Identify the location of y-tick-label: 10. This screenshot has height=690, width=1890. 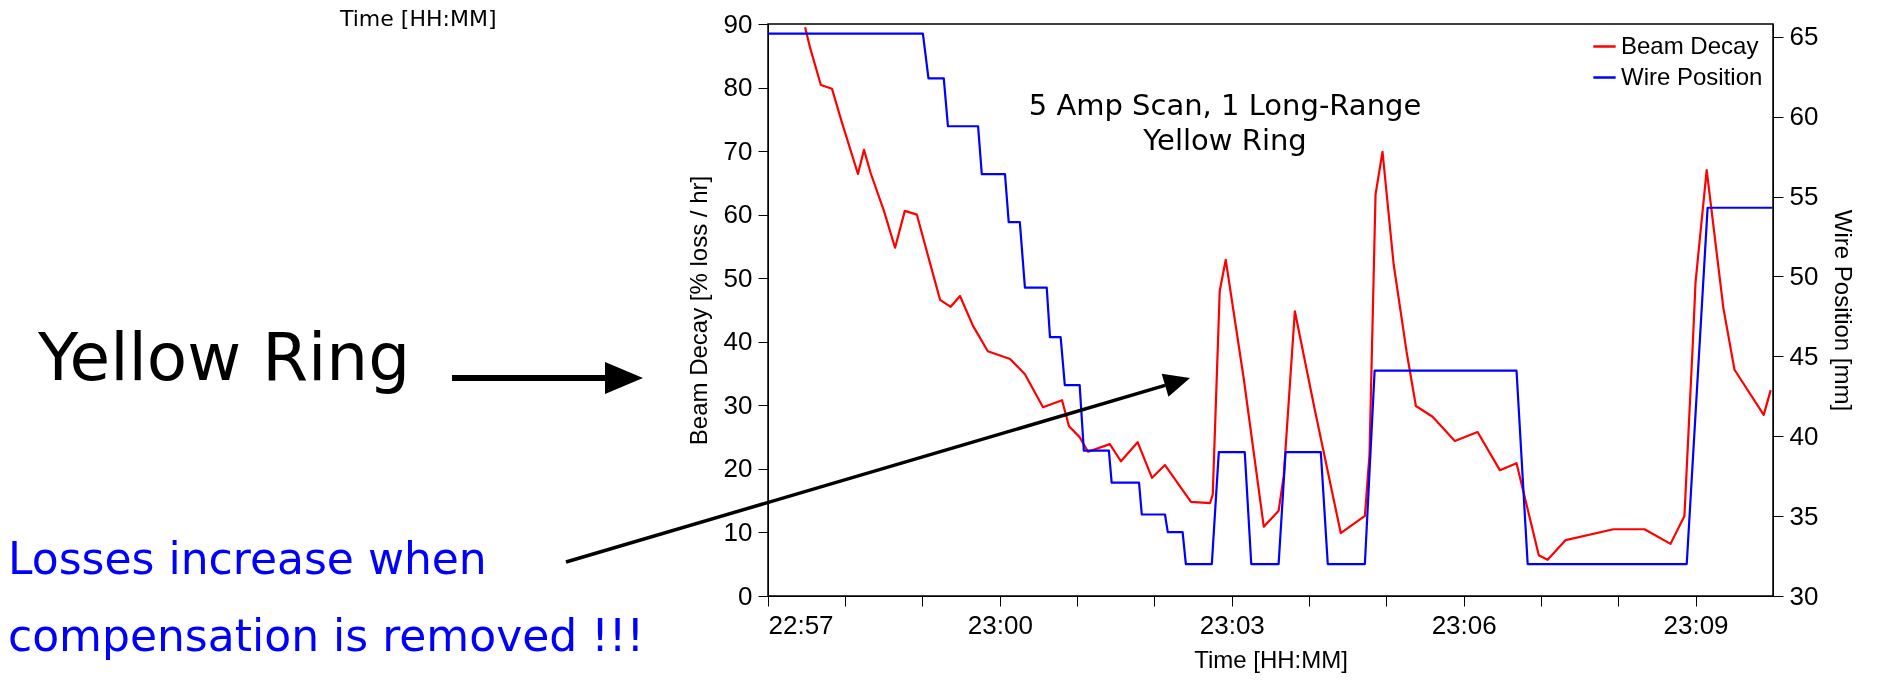
(738, 531).